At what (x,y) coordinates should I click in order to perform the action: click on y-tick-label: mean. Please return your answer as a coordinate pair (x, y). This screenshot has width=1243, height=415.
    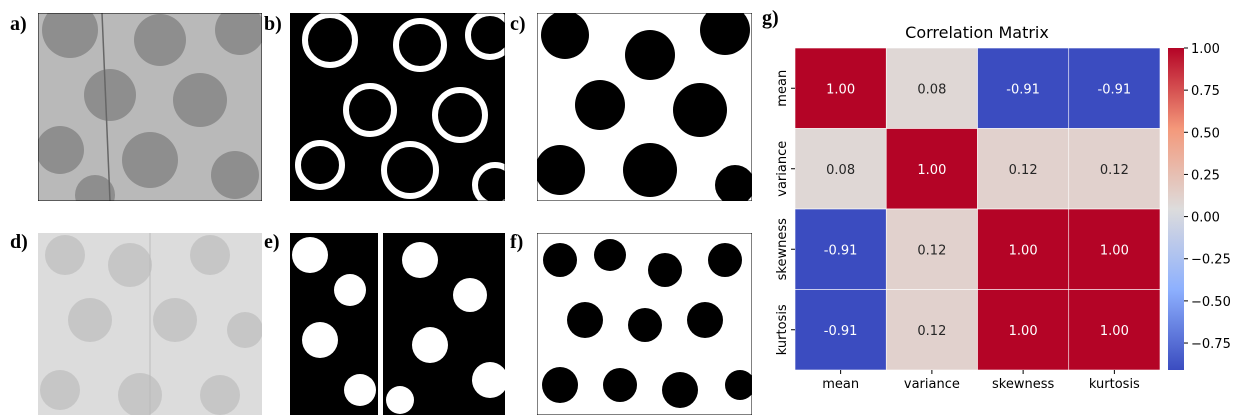
    Looking at the image, I should click on (782, 88).